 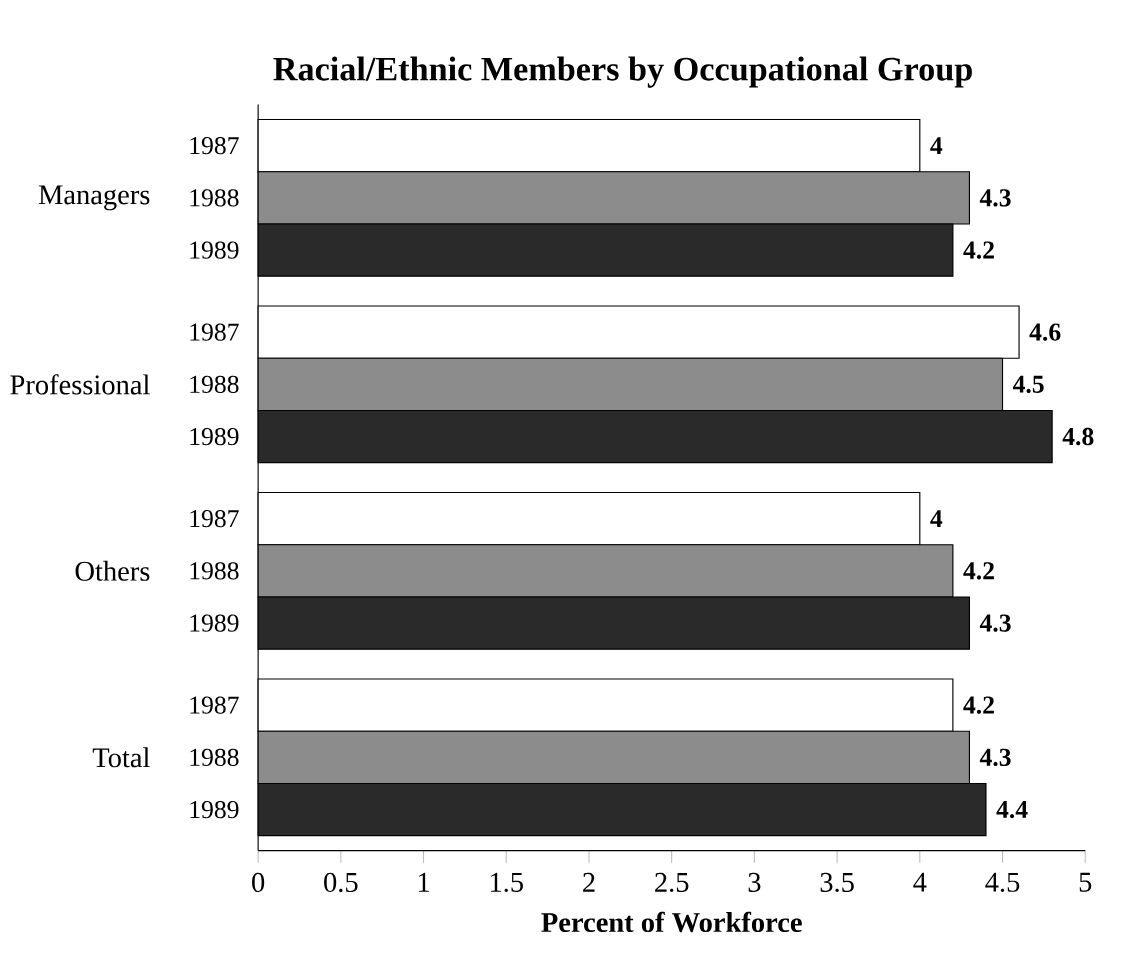 What do you see at coordinates (1085, 882) in the screenshot?
I see `x-tick-label: 5` at bounding box center [1085, 882].